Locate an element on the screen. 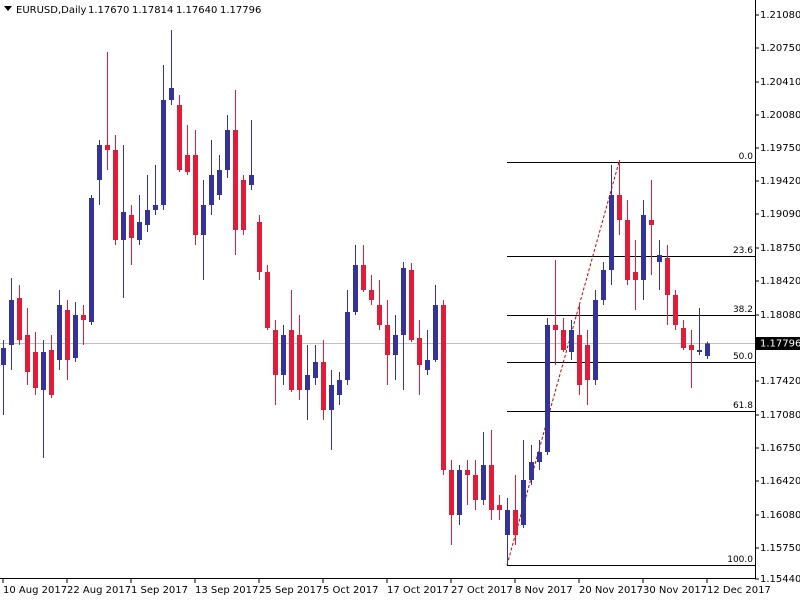  y-tick-label: 1.18080 is located at coordinates (780, 315).